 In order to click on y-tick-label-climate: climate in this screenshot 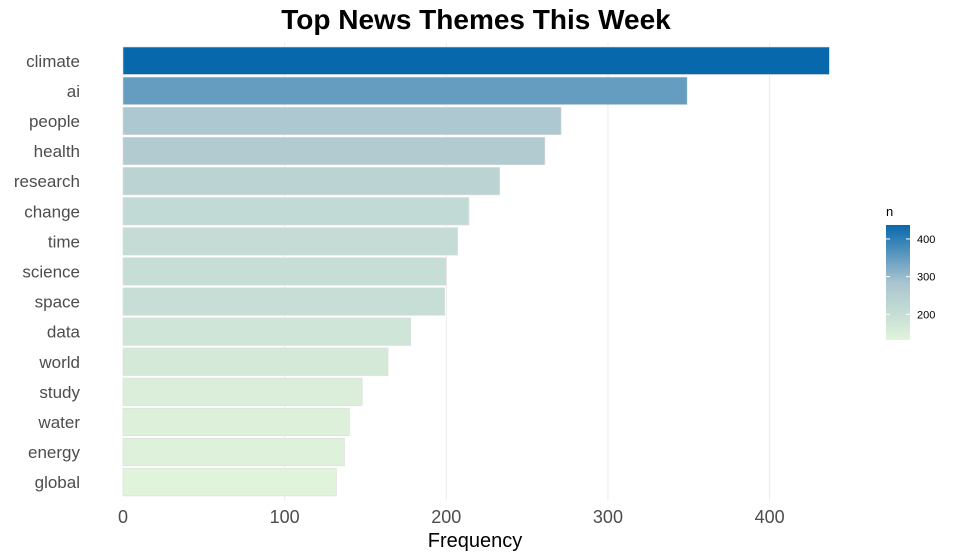, I will do `click(53, 61)`.